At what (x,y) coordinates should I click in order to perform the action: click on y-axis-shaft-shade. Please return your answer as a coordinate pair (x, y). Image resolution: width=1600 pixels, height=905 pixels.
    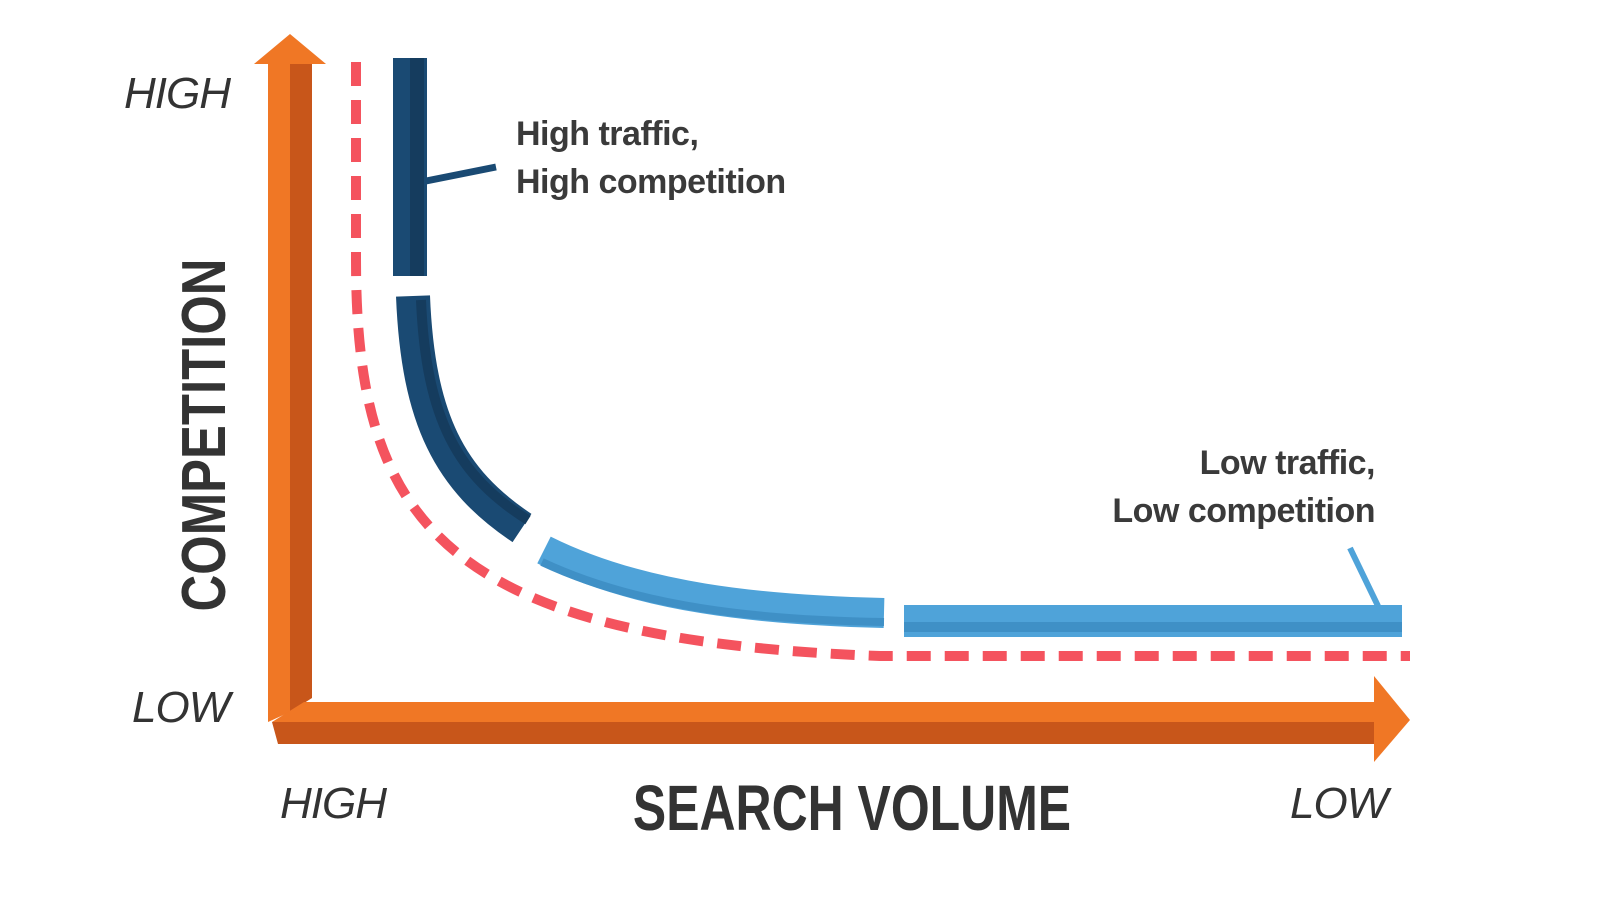
    Looking at the image, I should click on (301, 387).